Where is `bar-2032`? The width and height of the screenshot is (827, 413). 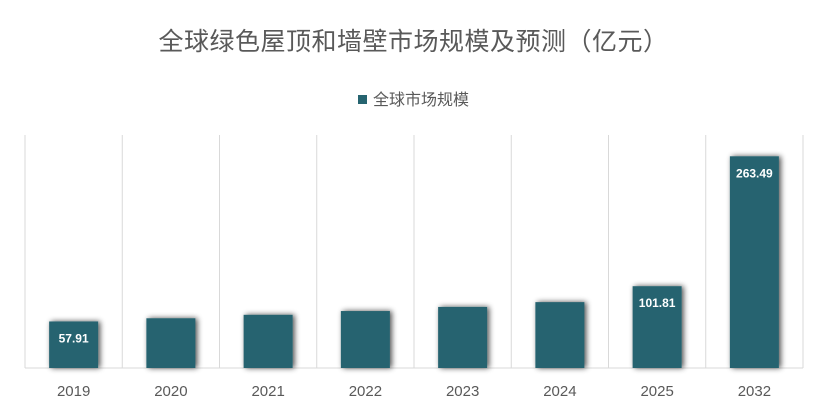 bar-2032 is located at coordinates (754, 262).